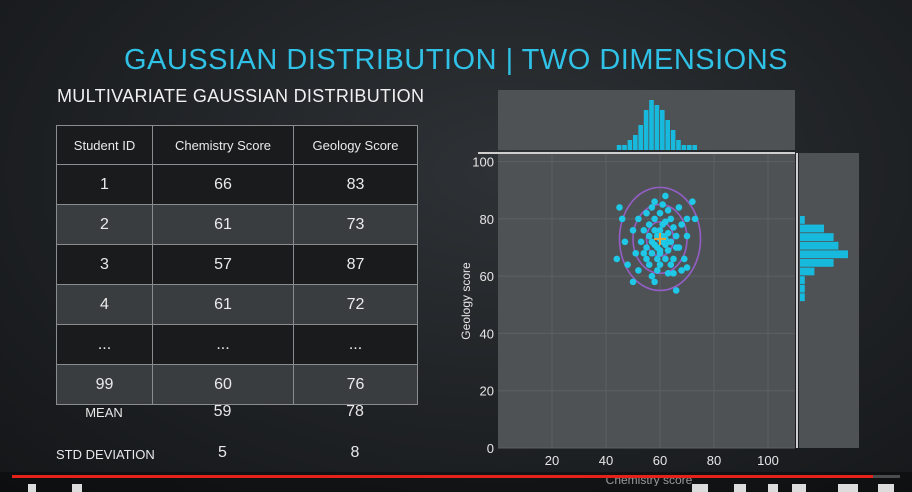 This screenshot has width=912, height=492. I want to click on miniplayer-icon, so click(773, 488).